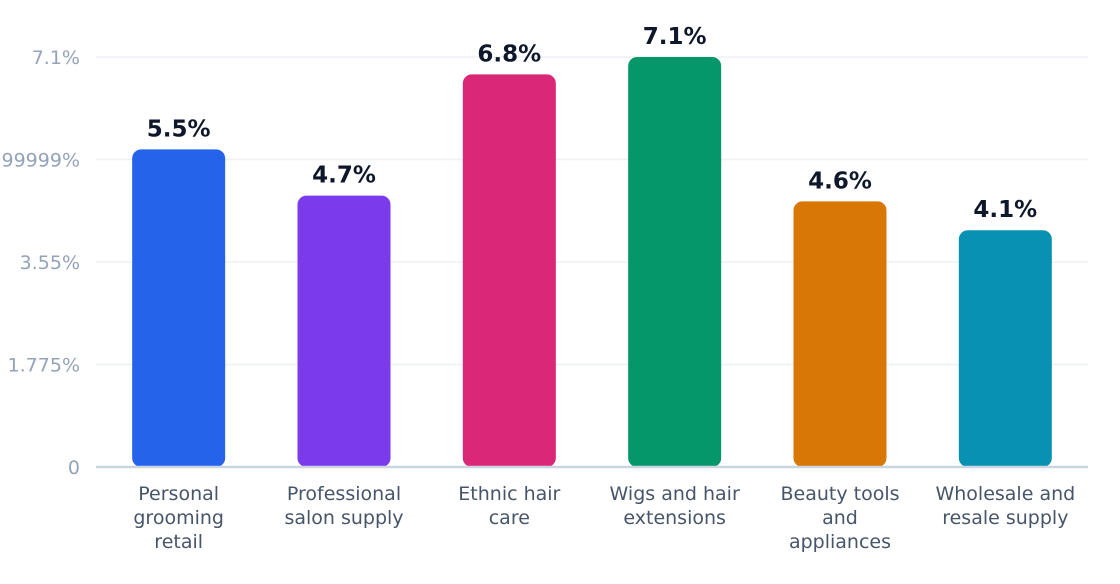 This screenshot has height=584, width=1120. I want to click on category-label-line: salon supply, so click(343, 518).